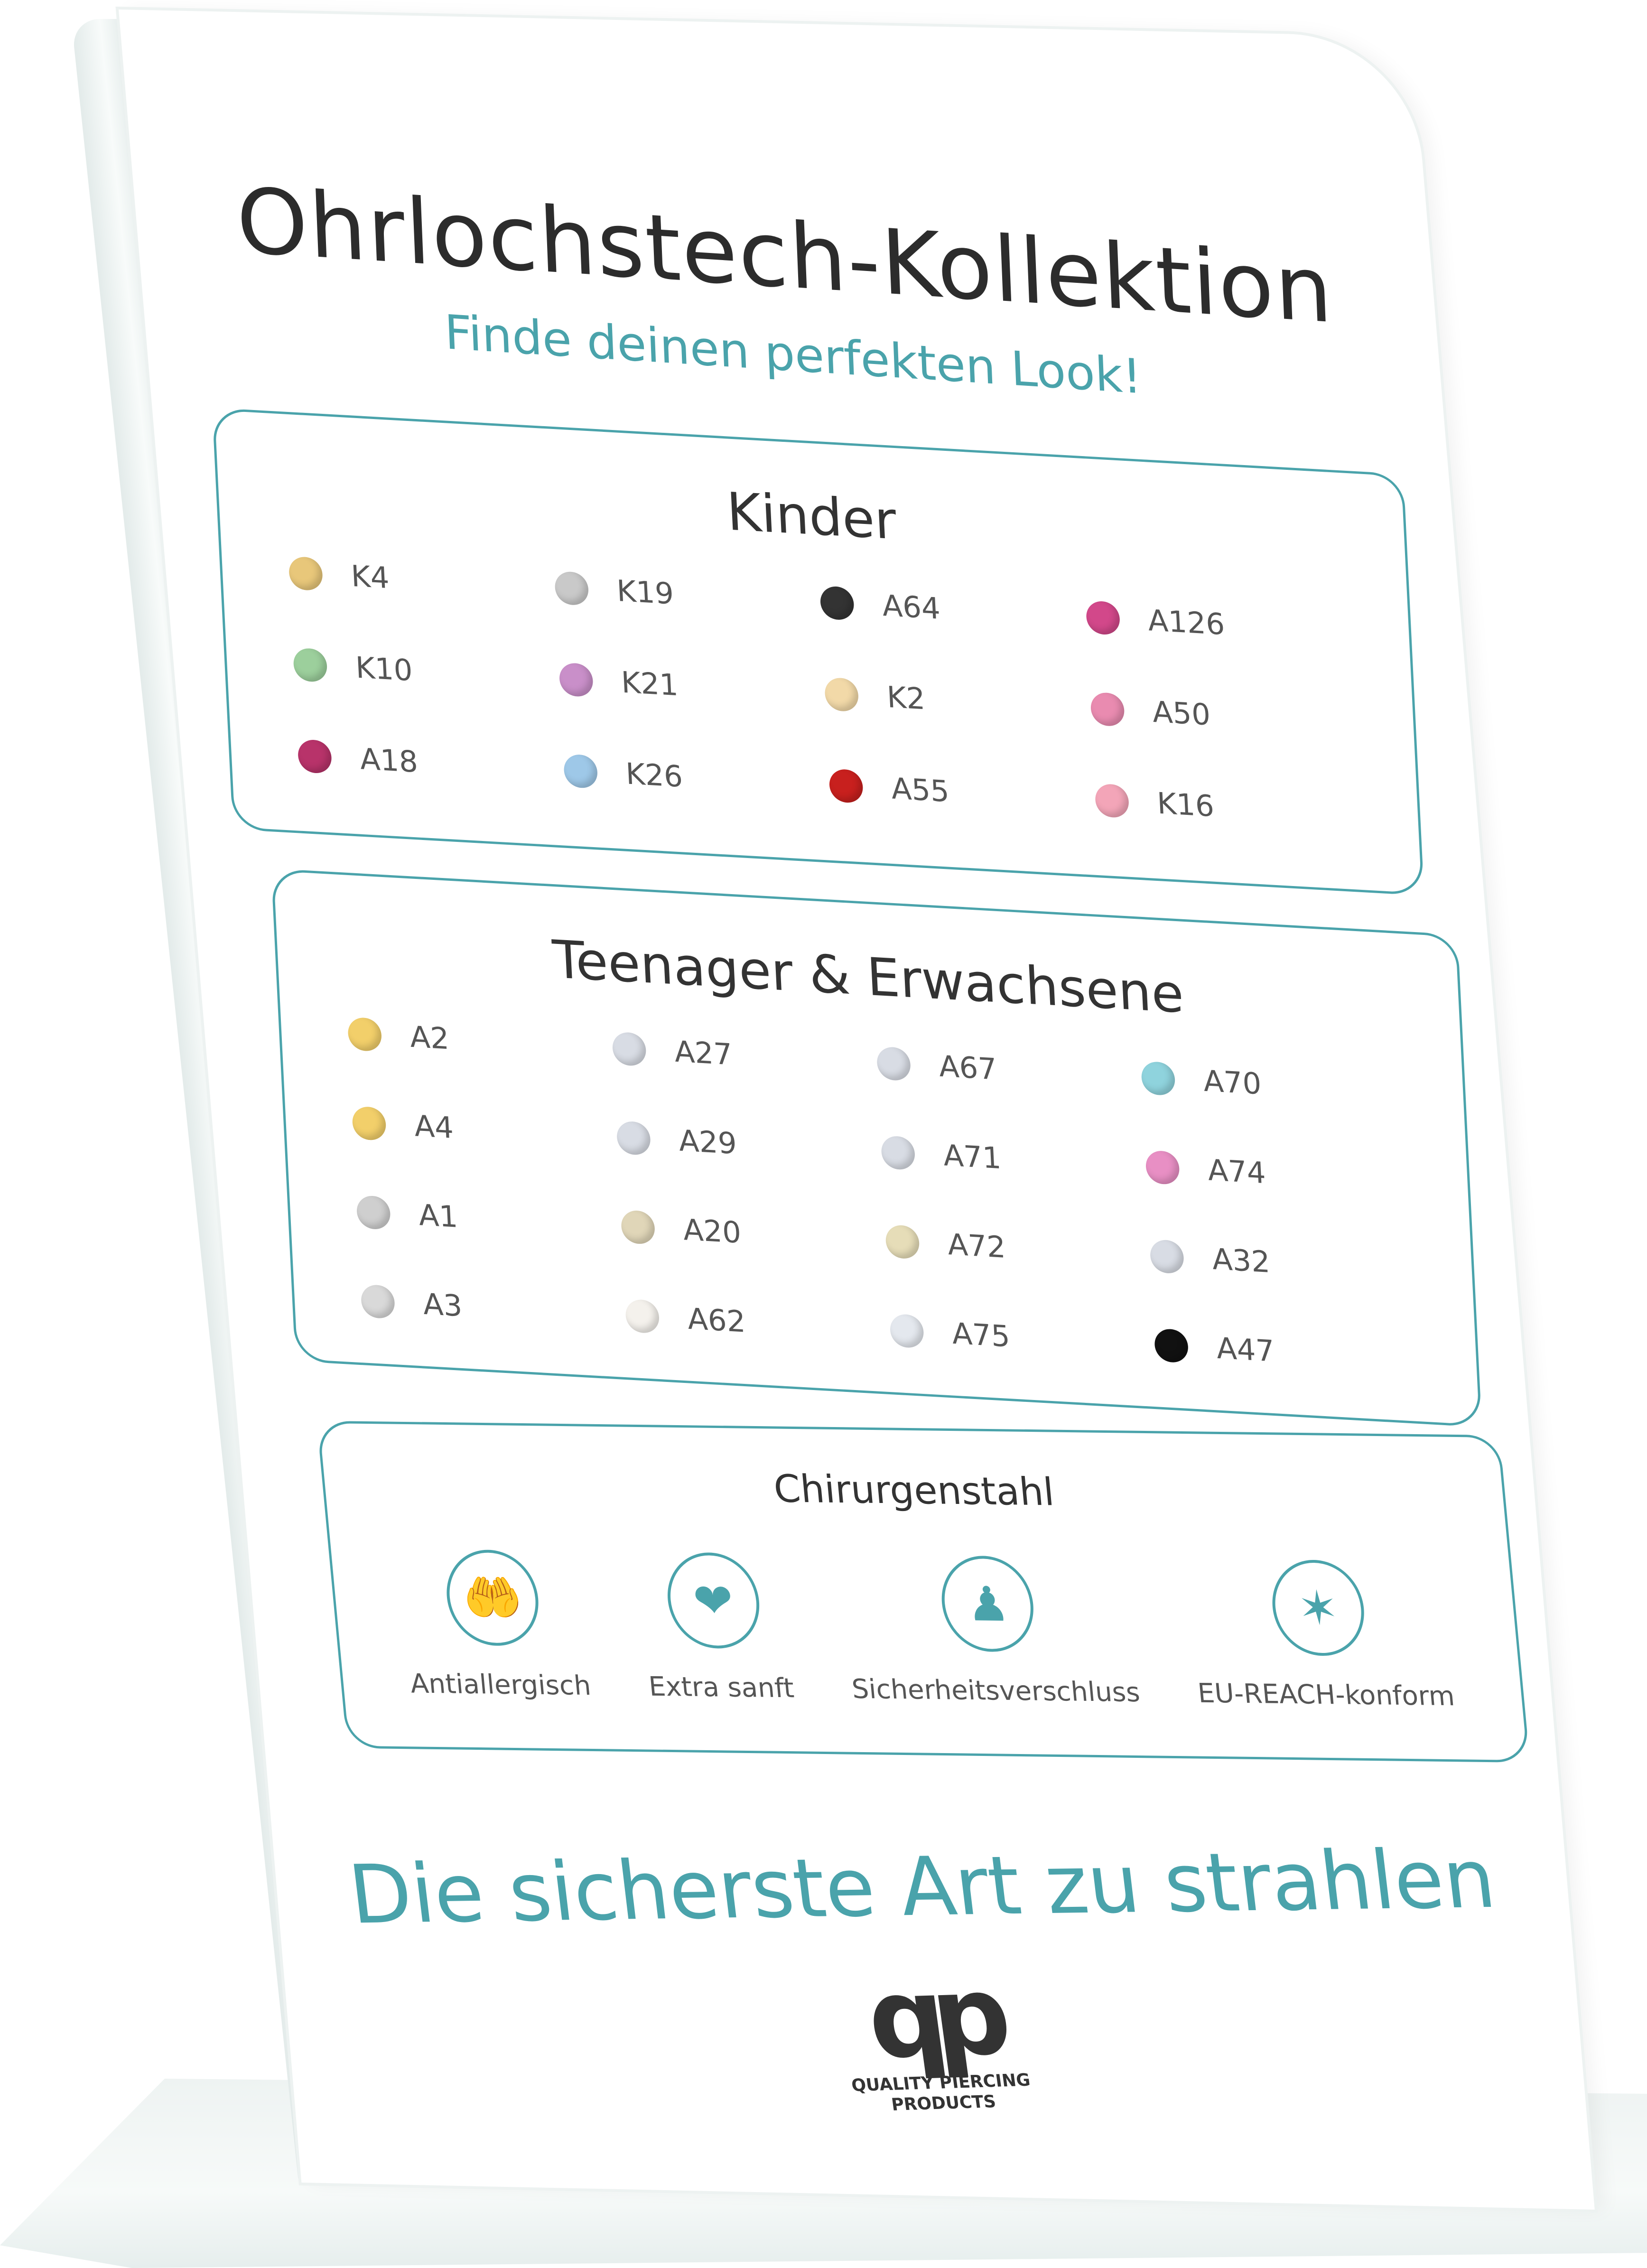 The image size is (1647, 2268). I want to click on seal-label: Antiallergisch, so click(501, 1685).